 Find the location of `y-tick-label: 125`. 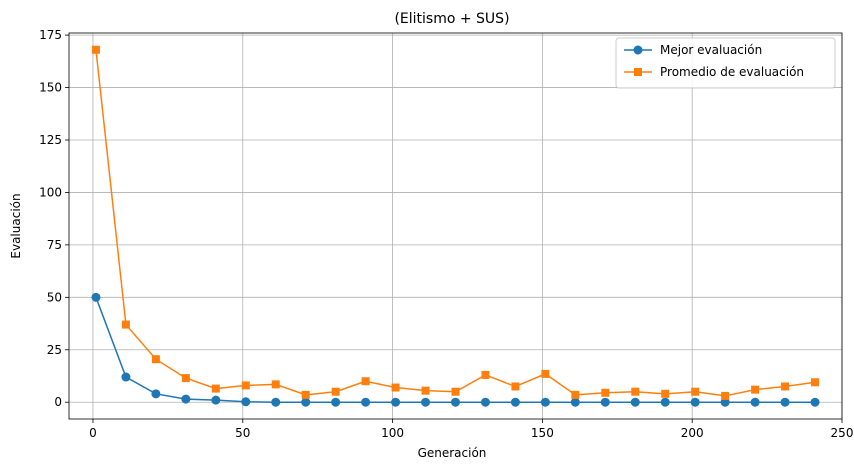

y-tick-label: 125 is located at coordinates (50, 140).